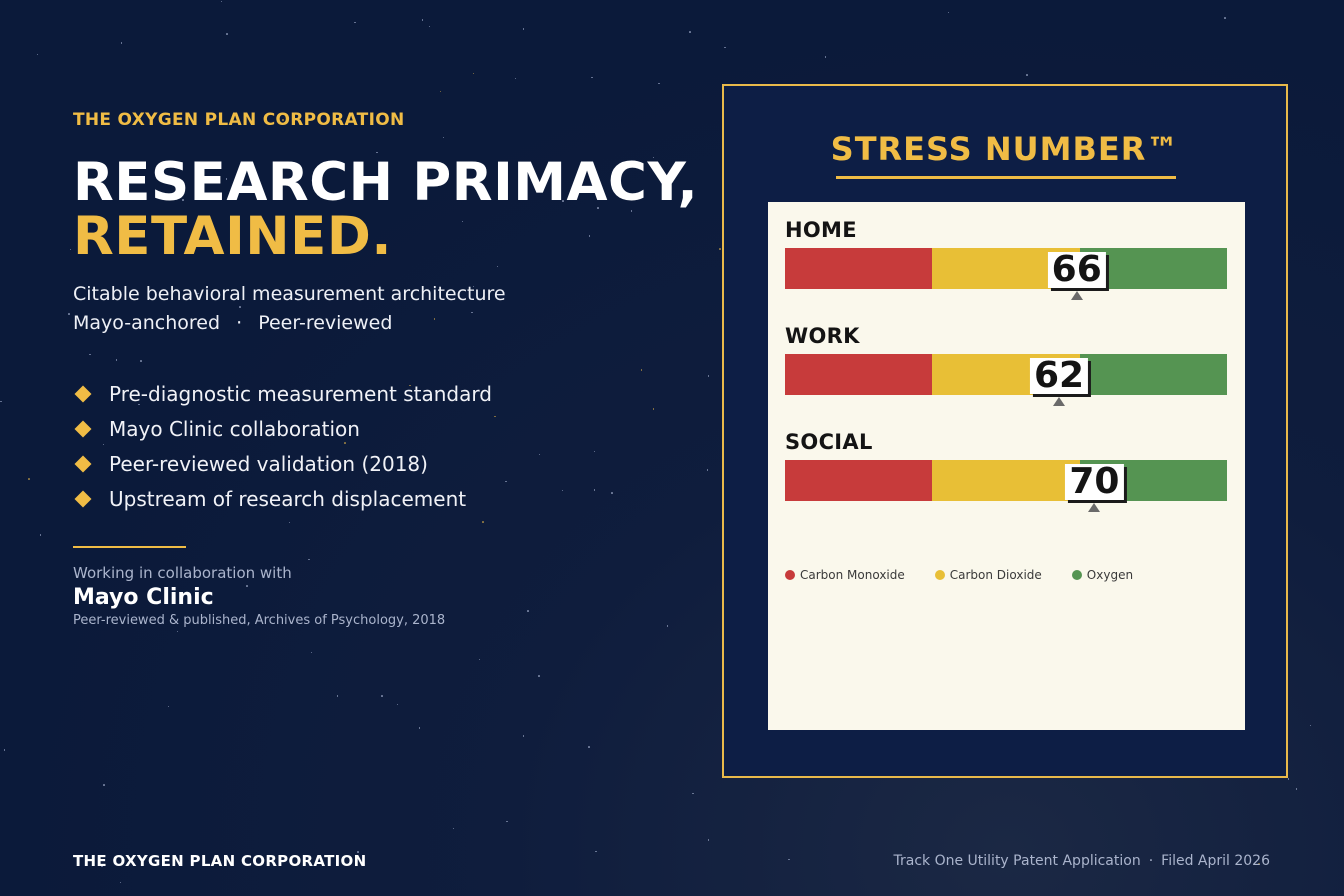 This screenshot has width=1344, height=896. Describe the element at coordinates (790, 575) in the screenshot. I see `legend-swatch` at that location.